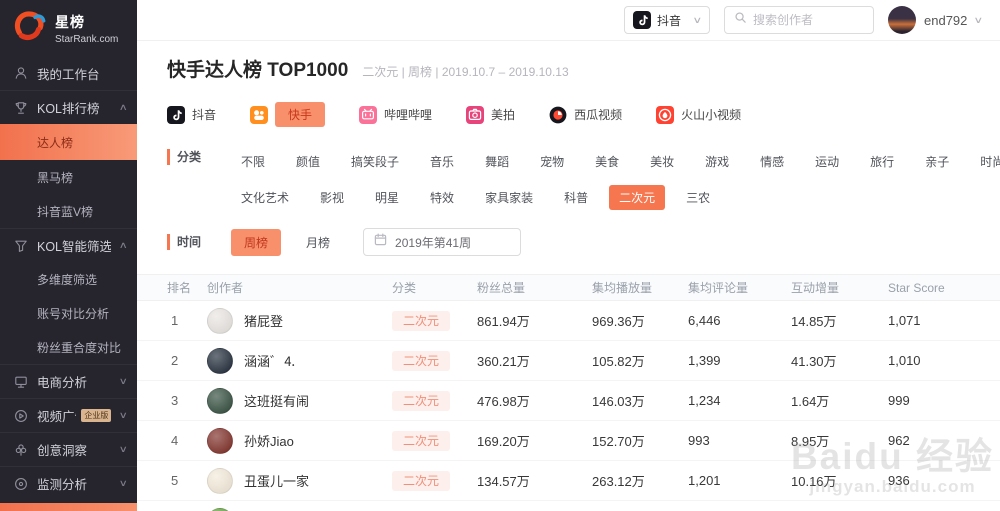 This screenshot has height=511, width=1000. Describe the element at coordinates (568, 441) in the screenshot. I see `table-row: 4 孙娇Jiao 二次元 169.20万 152.70万 993 8.95万 962` at that location.